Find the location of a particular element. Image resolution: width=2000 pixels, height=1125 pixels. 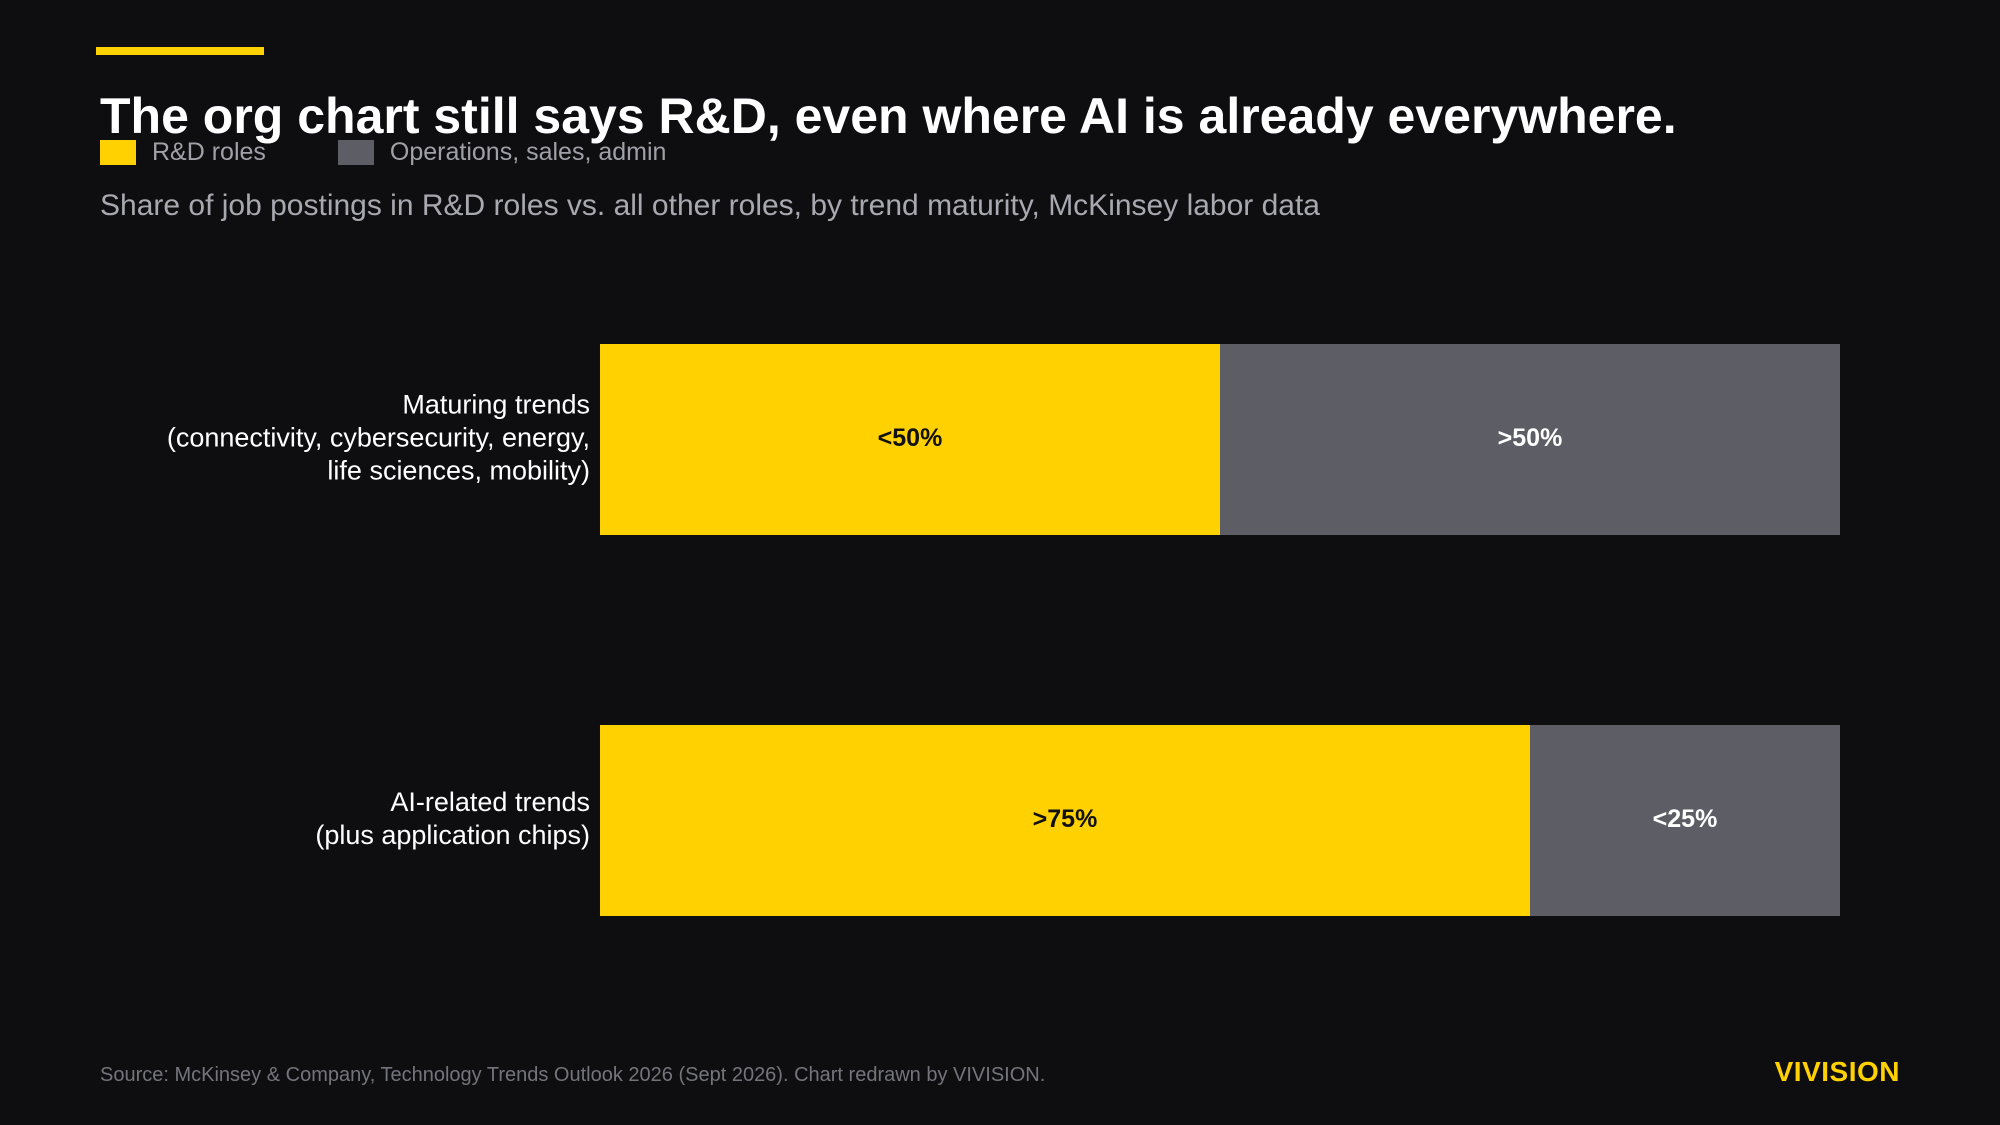

category-label-line: life sciences, mobility) is located at coordinates (458, 471).